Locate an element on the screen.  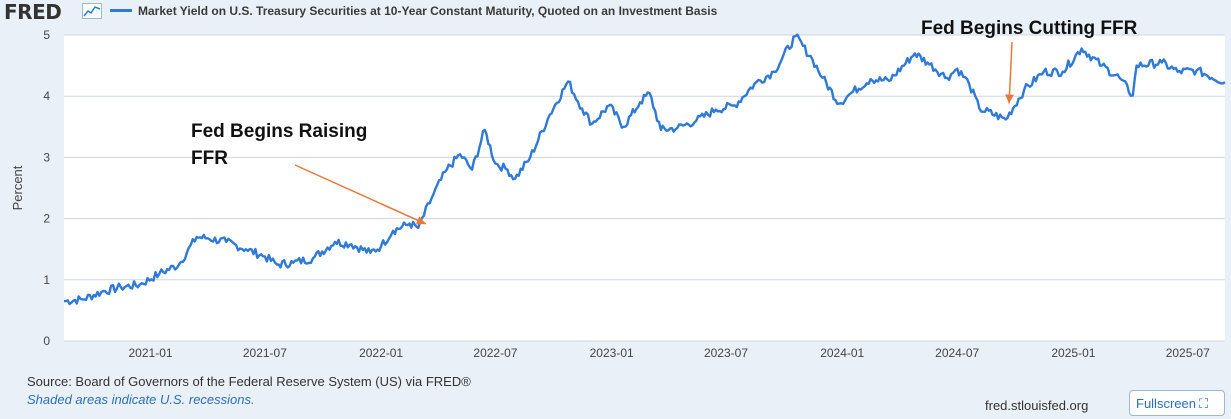
y-tick-label: 5 is located at coordinates (46, 35).